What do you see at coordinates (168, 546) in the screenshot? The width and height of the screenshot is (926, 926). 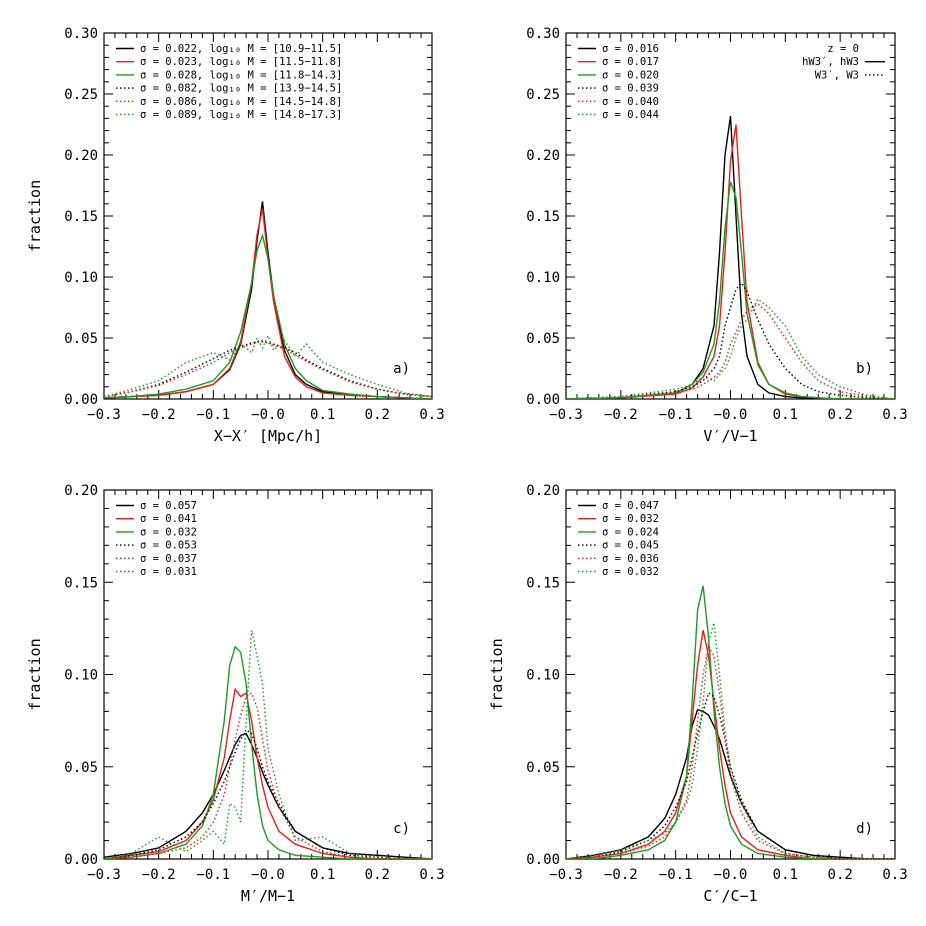 I see `legend-entry: σ = 0.053` at bounding box center [168, 546].